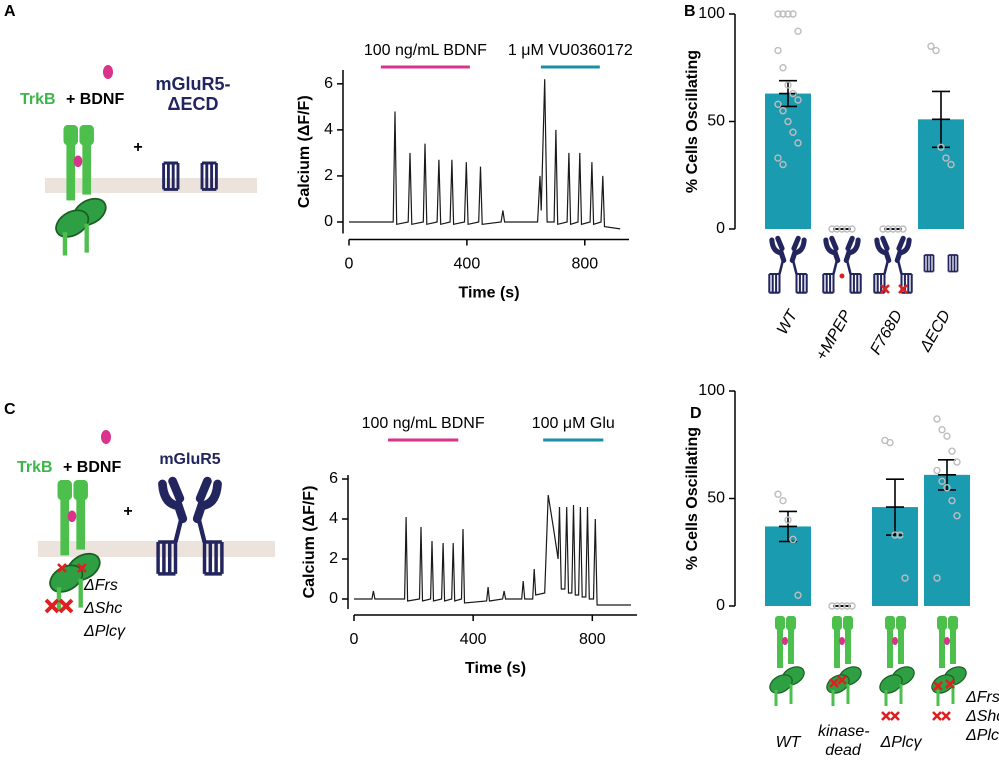 Image resolution: width=999 pixels, height=760 pixels. I want to click on treatment-label: 1 μM VU0360172, so click(570, 50).